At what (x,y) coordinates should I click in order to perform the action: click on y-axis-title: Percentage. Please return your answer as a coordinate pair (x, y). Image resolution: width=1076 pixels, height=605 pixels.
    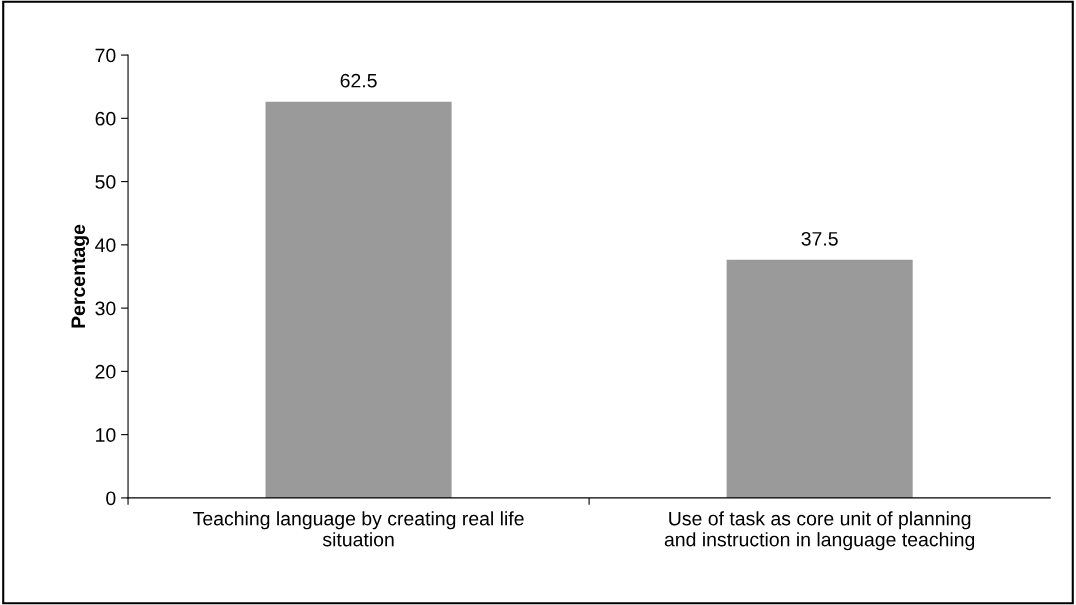
    Looking at the image, I should click on (80, 276).